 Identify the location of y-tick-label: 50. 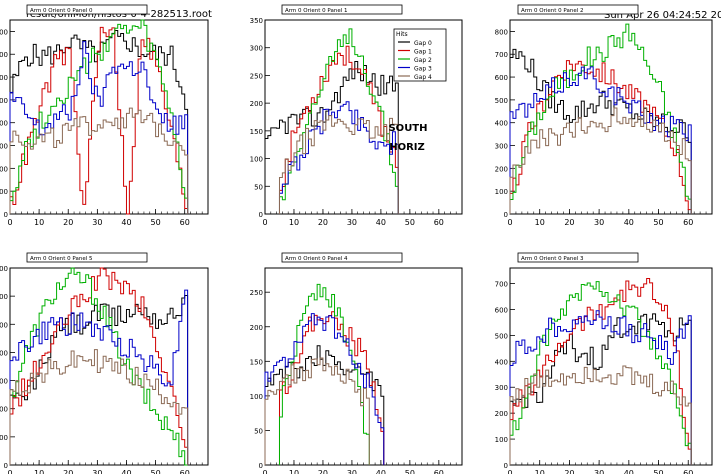
(258, 431).